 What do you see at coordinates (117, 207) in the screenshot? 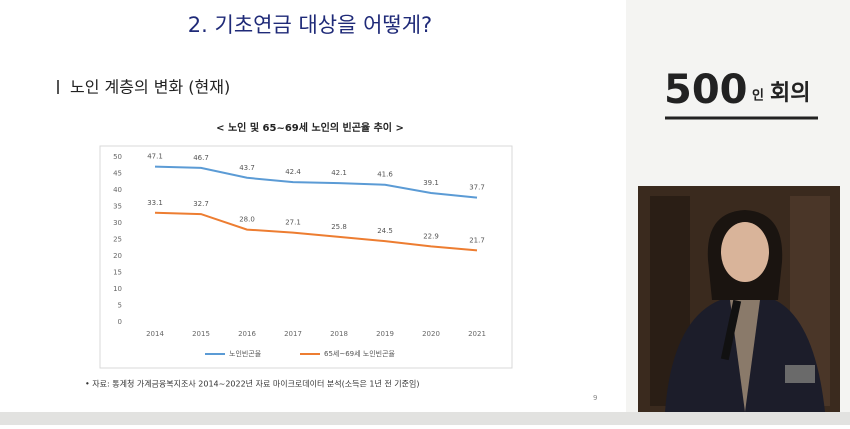
I see `y-tick-label: 35` at bounding box center [117, 207].